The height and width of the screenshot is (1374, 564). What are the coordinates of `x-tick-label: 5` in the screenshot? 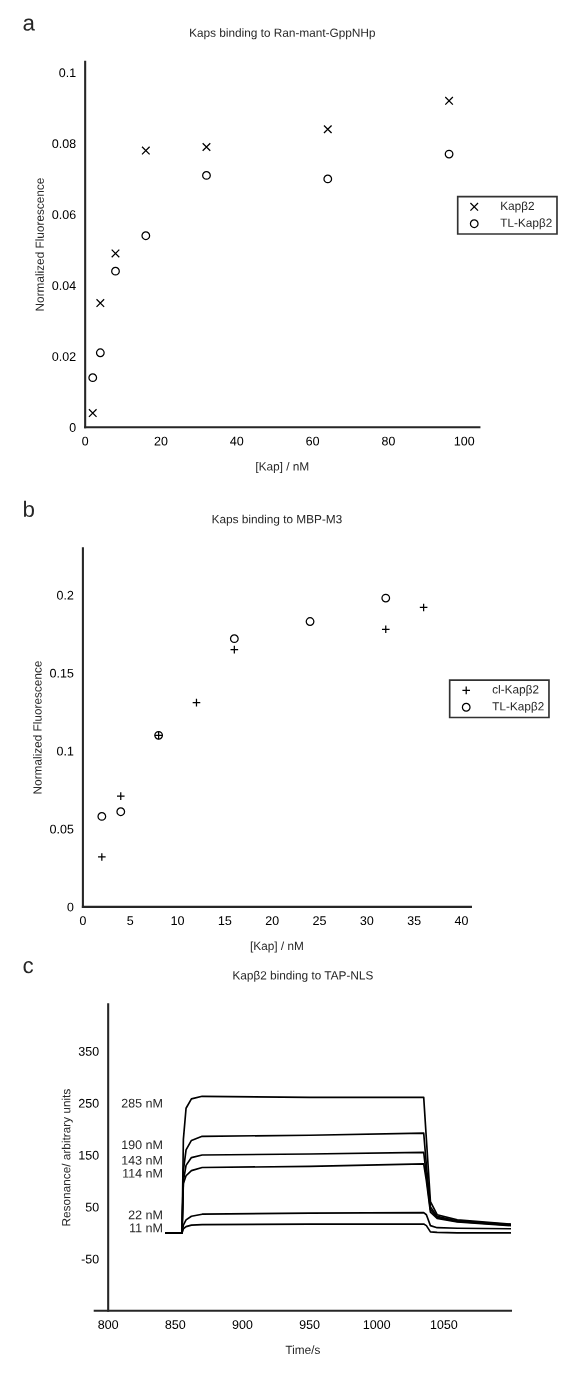 It's located at (130, 921).